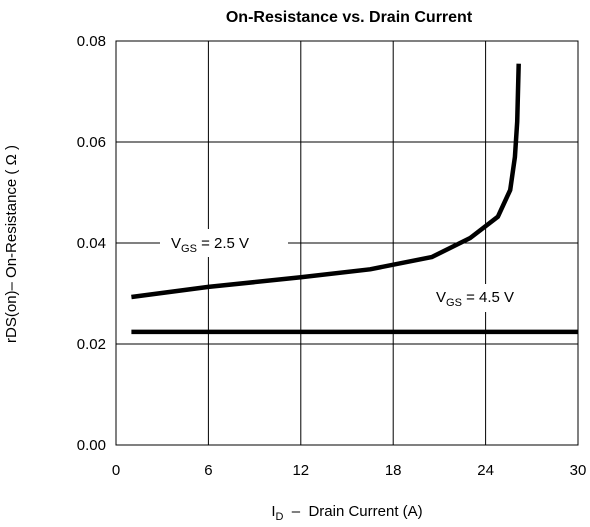  I want to click on series-label-vgs-4-5v-main: V, so click(441, 297).